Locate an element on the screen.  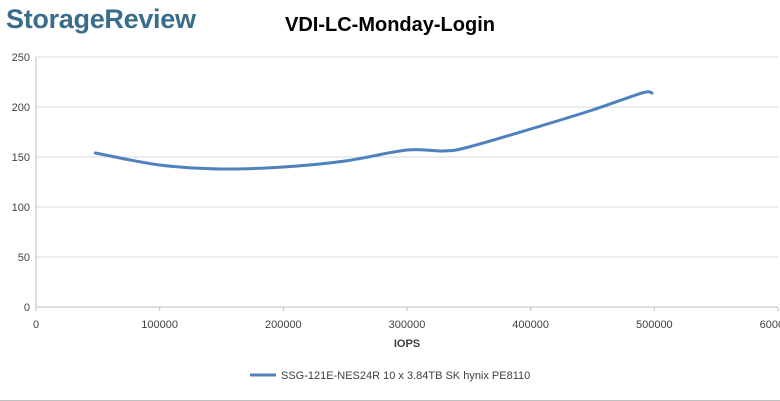
x-tick-label-0: 0 is located at coordinates (36, 325).